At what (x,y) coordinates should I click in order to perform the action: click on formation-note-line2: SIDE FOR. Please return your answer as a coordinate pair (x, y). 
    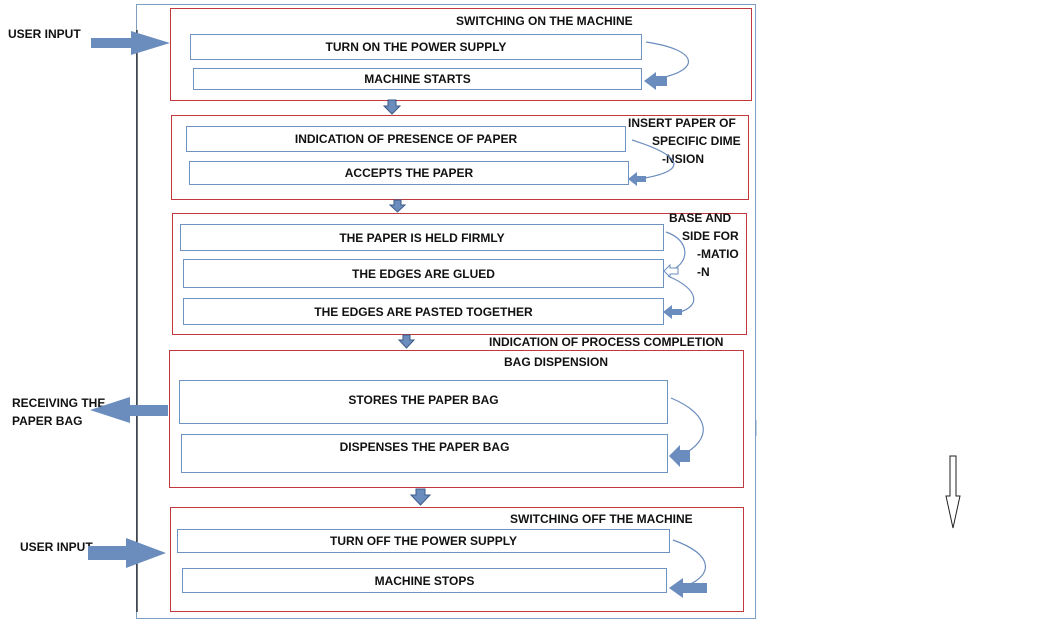
    Looking at the image, I should click on (710, 236).